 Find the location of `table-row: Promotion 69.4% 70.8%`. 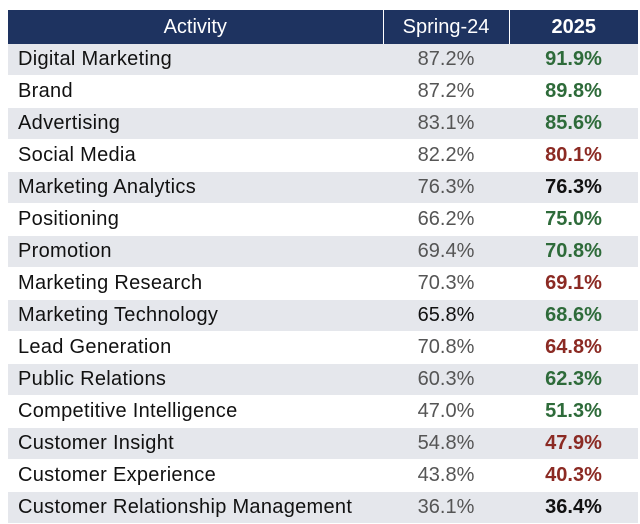

table-row: Promotion 69.4% 70.8% is located at coordinates (323, 251).